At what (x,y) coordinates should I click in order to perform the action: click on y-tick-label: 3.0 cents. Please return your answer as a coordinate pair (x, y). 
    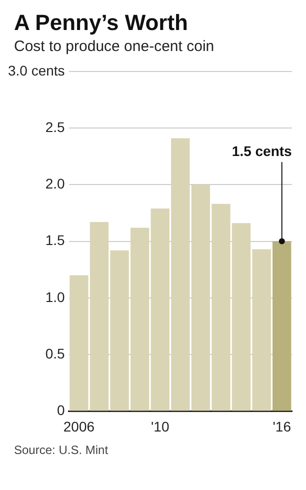
    Looking at the image, I should click on (36, 70).